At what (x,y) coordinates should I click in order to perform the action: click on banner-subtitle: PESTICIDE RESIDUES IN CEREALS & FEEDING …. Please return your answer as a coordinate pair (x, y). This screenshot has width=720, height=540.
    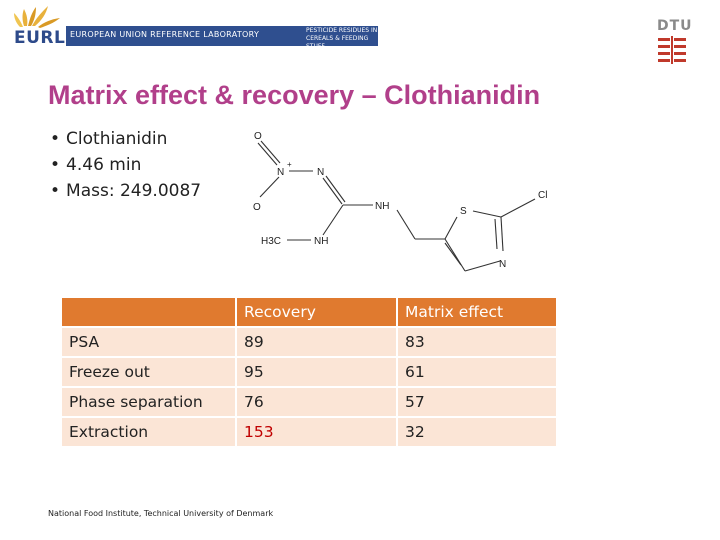
    Looking at the image, I should click on (342, 38).